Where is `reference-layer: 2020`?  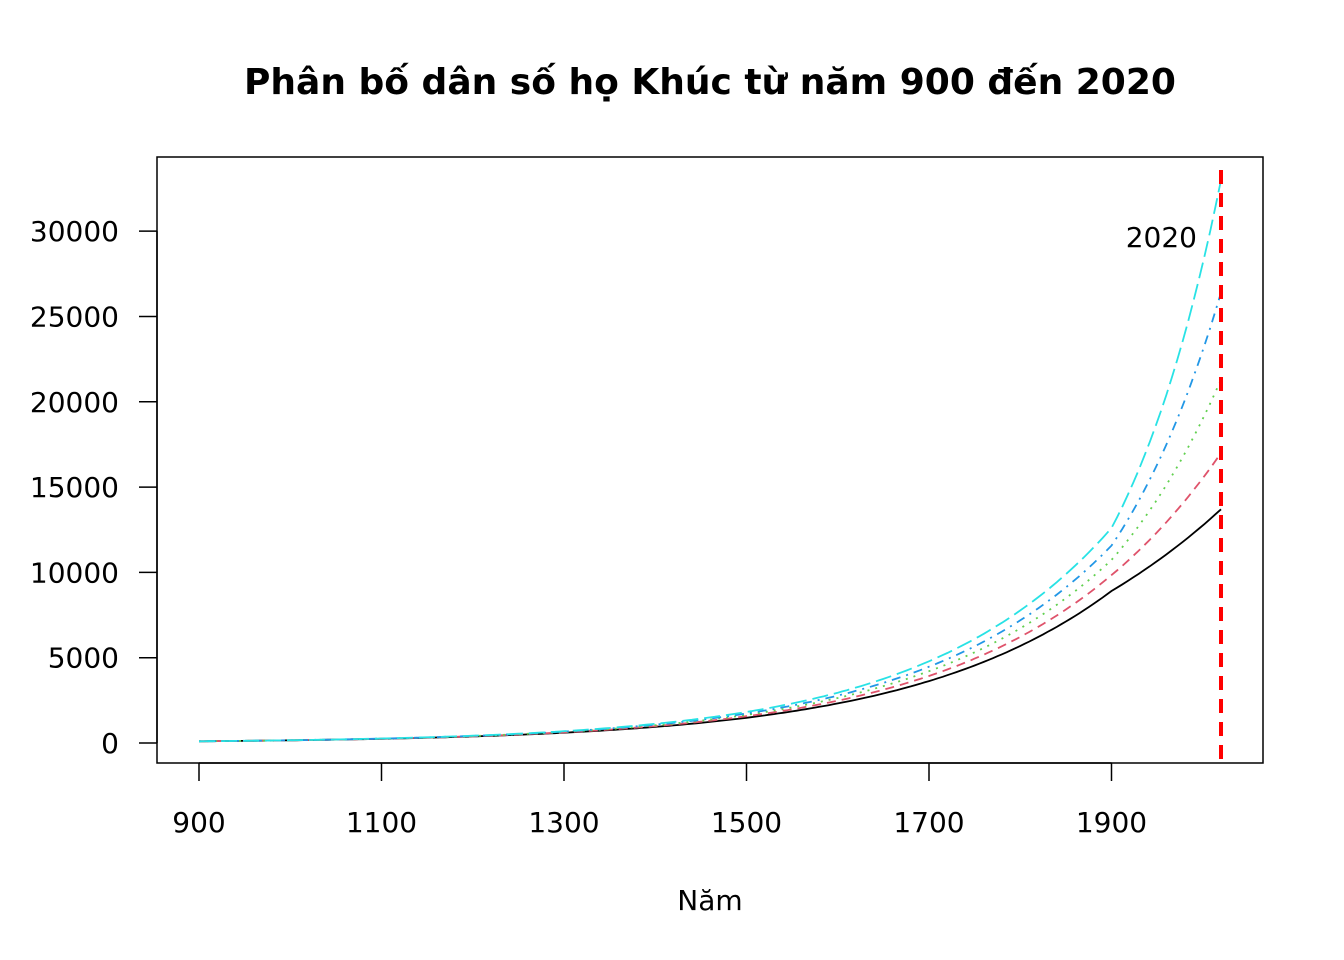
reference-layer: 2020 is located at coordinates (1174, 466).